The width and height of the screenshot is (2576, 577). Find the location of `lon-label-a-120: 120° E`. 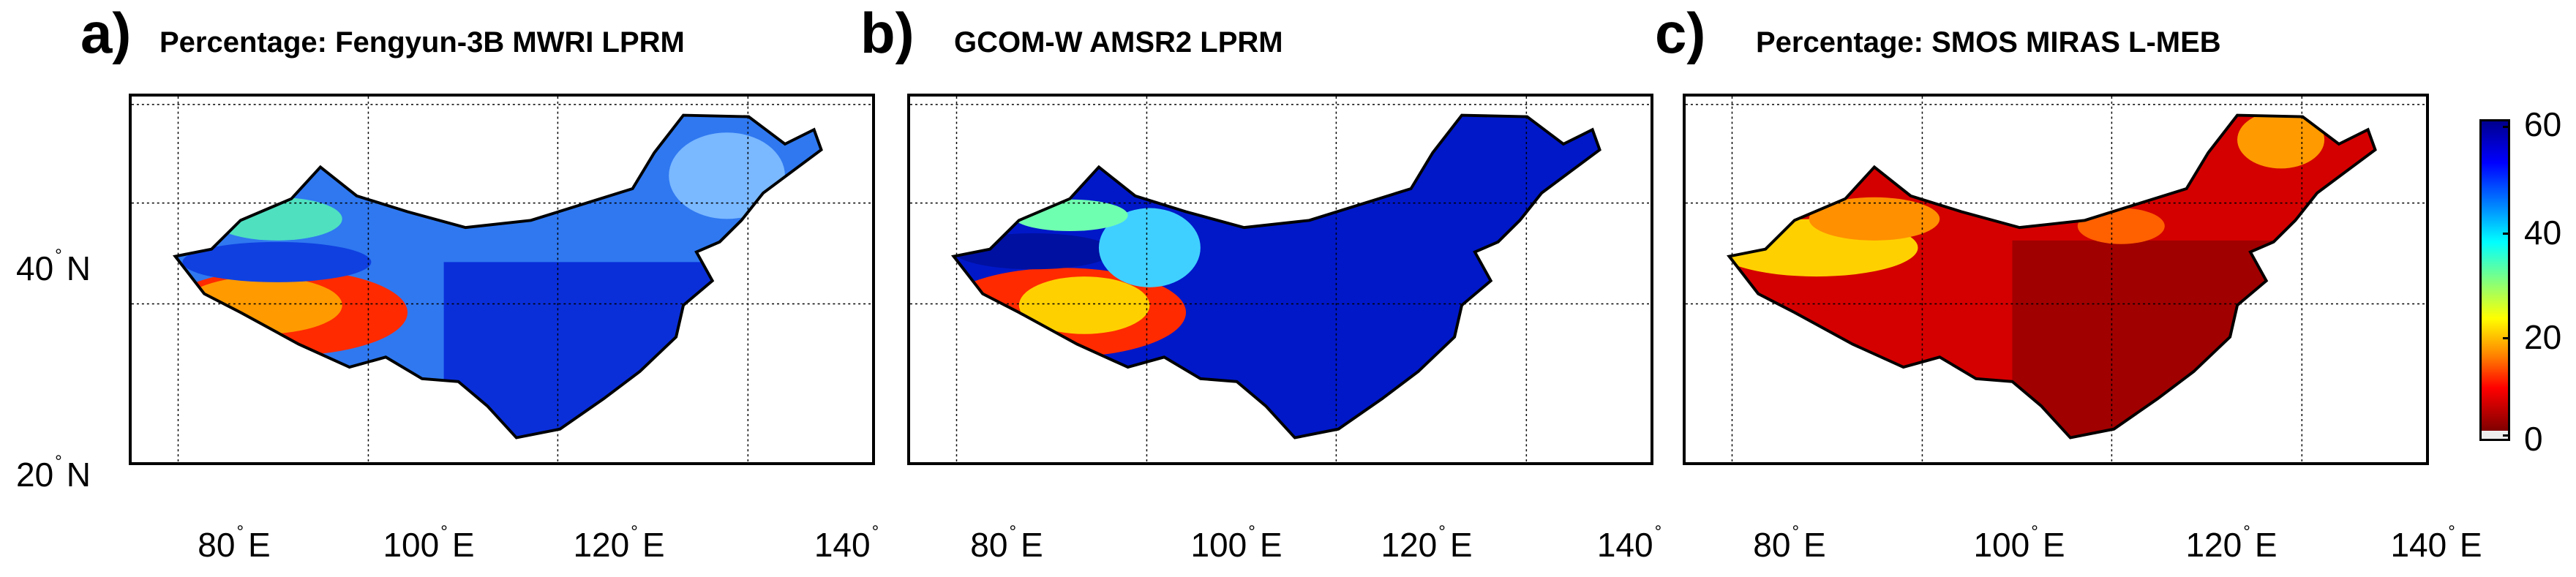

lon-label-a-120: 120° E is located at coordinates (619, 543).